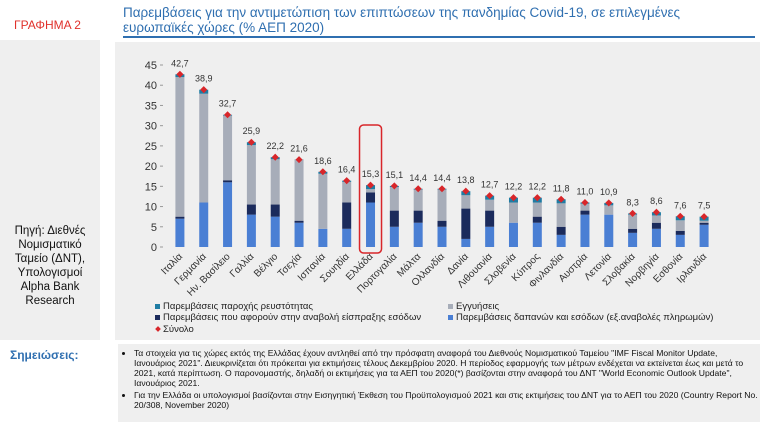 The height and width of the screenshot is (422, 760). I want to click on total-label: 21,6, so click(299, 149).